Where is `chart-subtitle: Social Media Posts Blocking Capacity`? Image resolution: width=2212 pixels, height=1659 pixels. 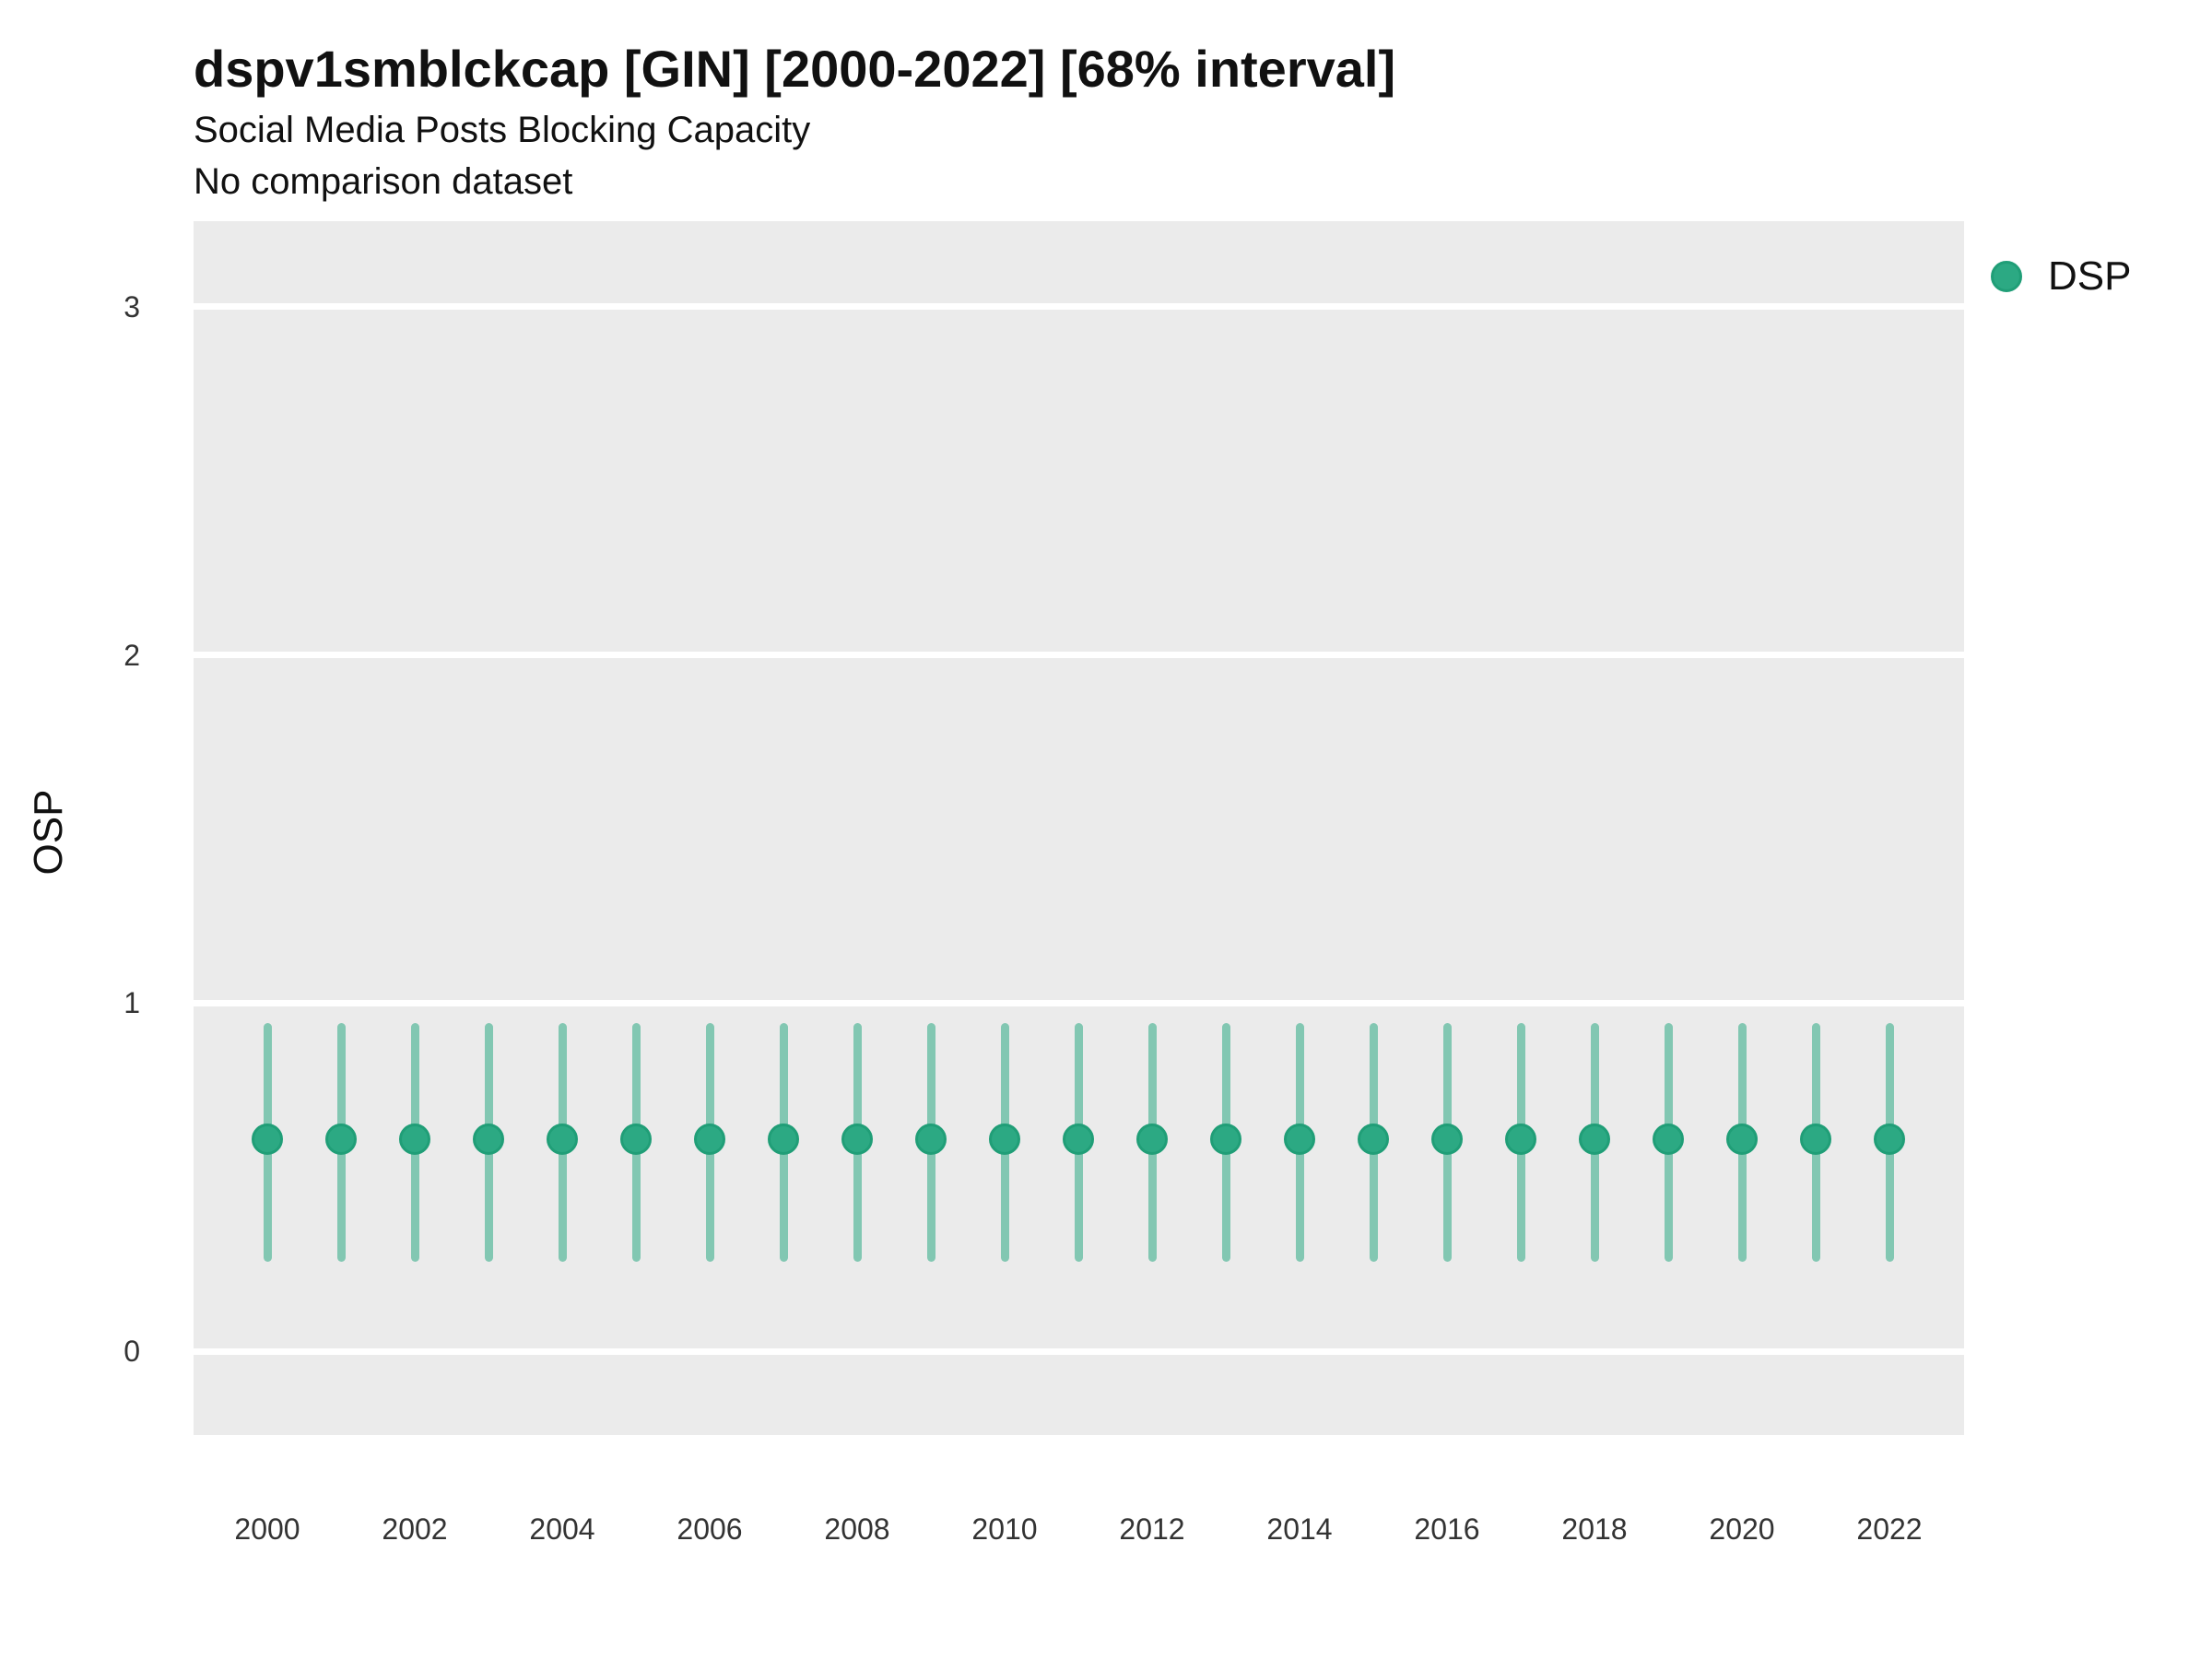 chart-subtitle: Social Media Posts Blocking Capacity is located at coordinates (502, 130).